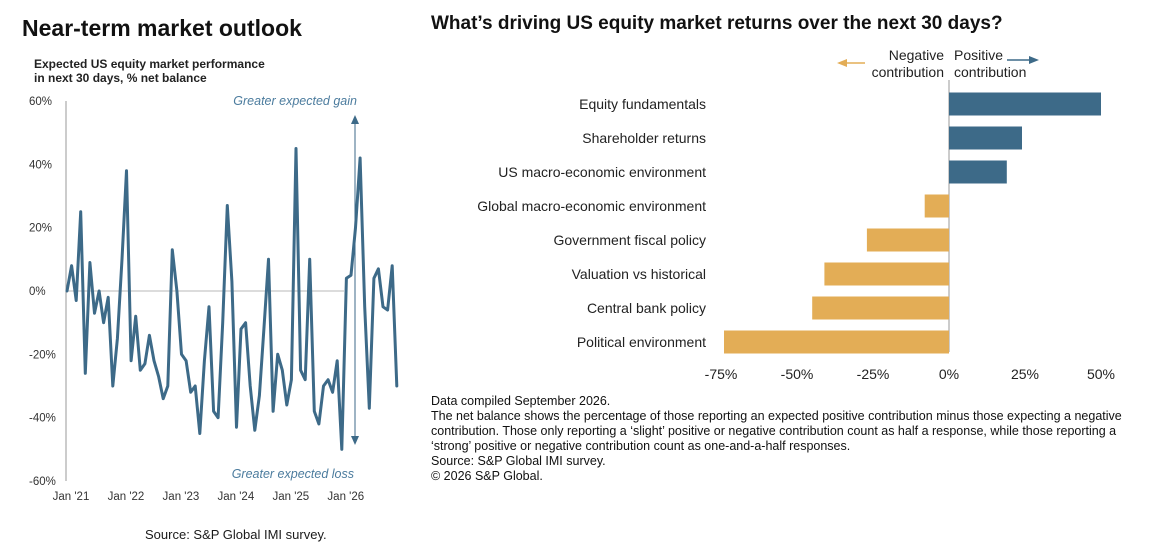 Image resolution: width=1150 pixels, height=552 pixels. What do you see at coordinates (71, 497) in the screenshot?
I see `x-tick-label: Jan '21` at bounding box center [71, 497].